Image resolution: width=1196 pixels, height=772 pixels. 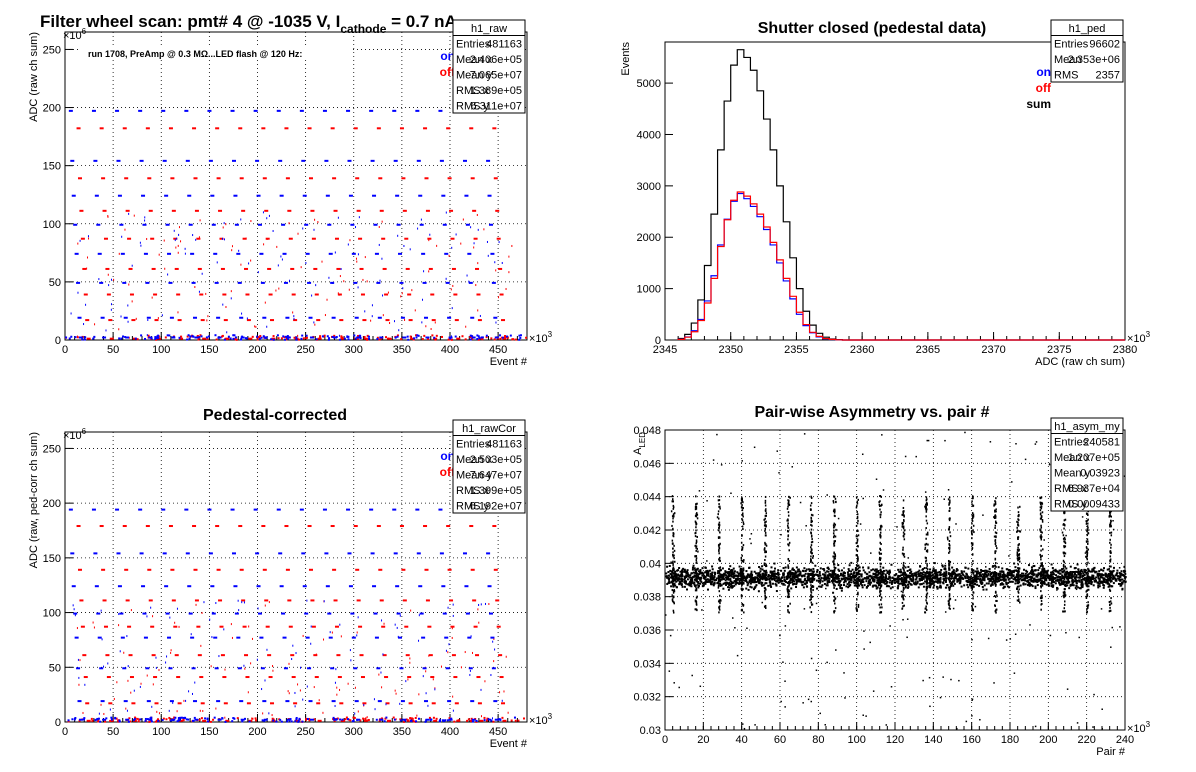 I want to click on x-tick-label: 100, so click(x=856, y=740).